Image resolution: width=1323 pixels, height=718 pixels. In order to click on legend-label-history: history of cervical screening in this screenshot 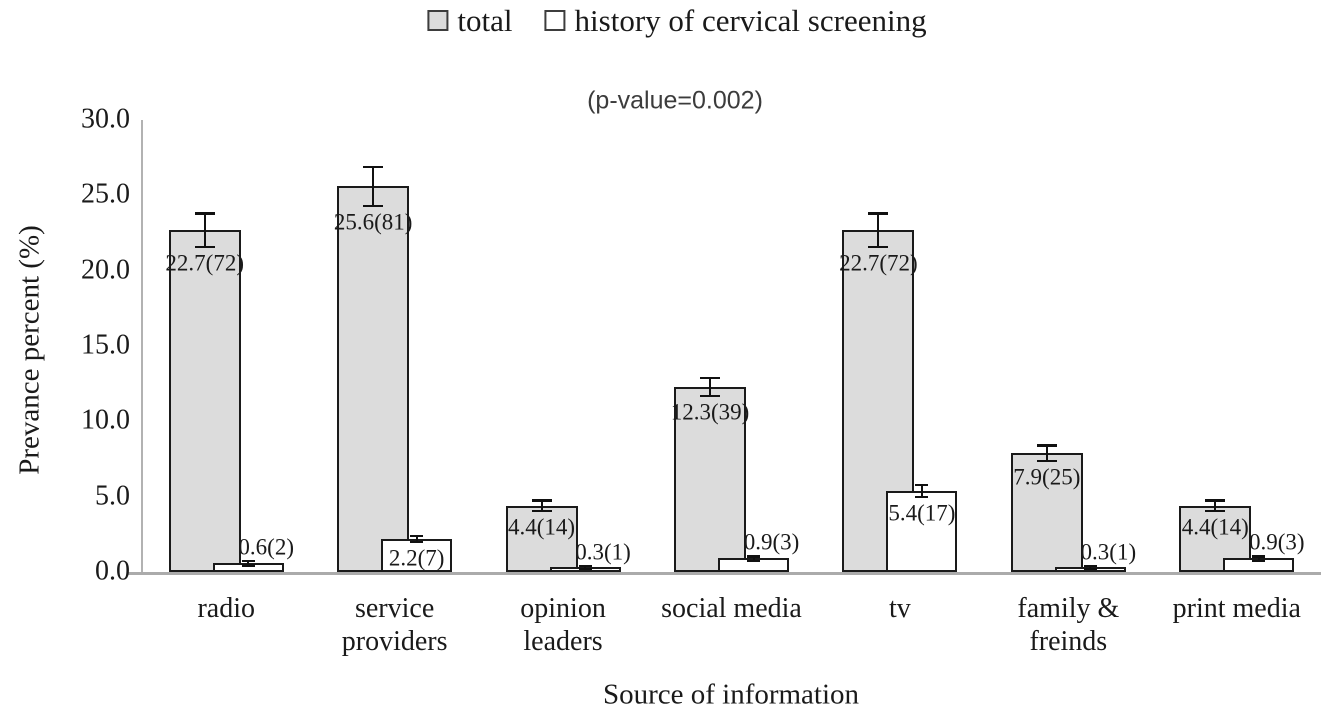, I will do `click(750, 20)`.